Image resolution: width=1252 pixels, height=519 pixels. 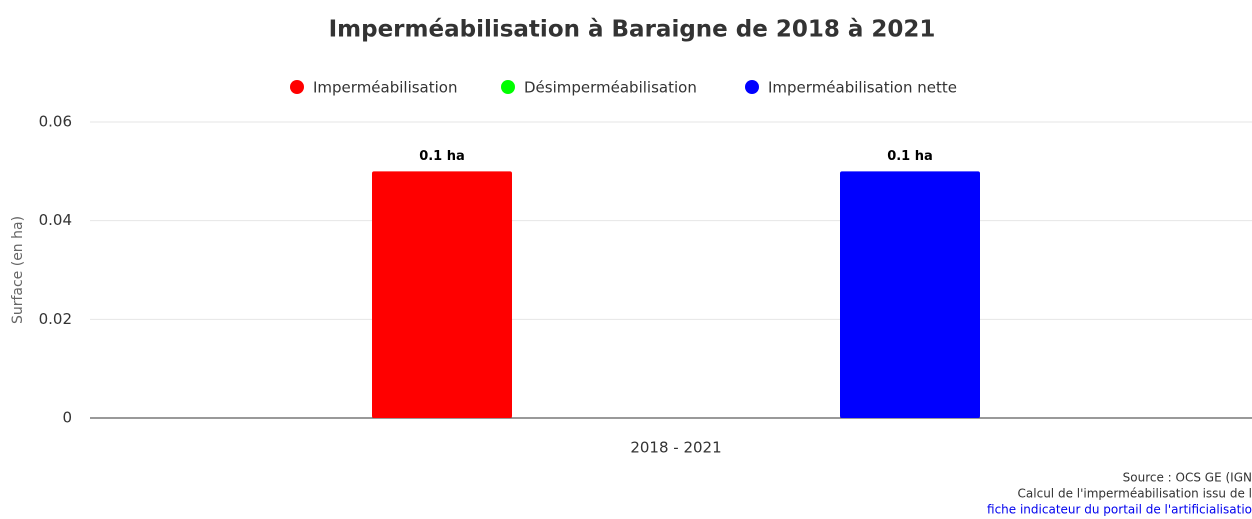 What do you see at coordinates (1187, 478) in the screenshot?
I see `credit: Source : OCS GE (IGN` at bounding box center [1187, 478].